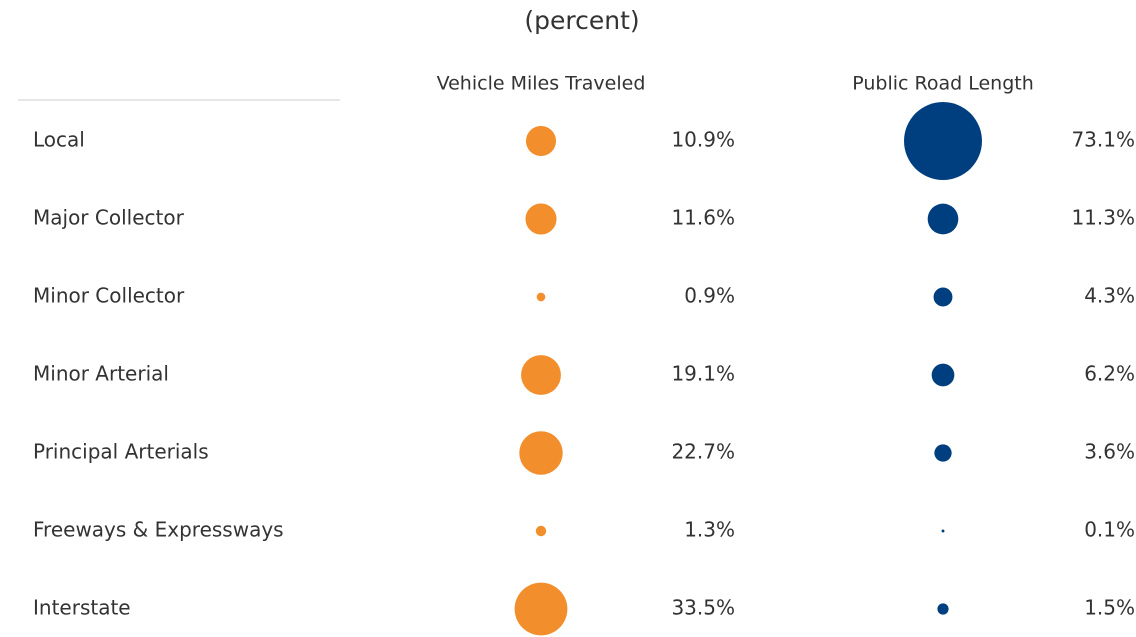  I want to click on value-label: 6.2%, so click(1109, 374).